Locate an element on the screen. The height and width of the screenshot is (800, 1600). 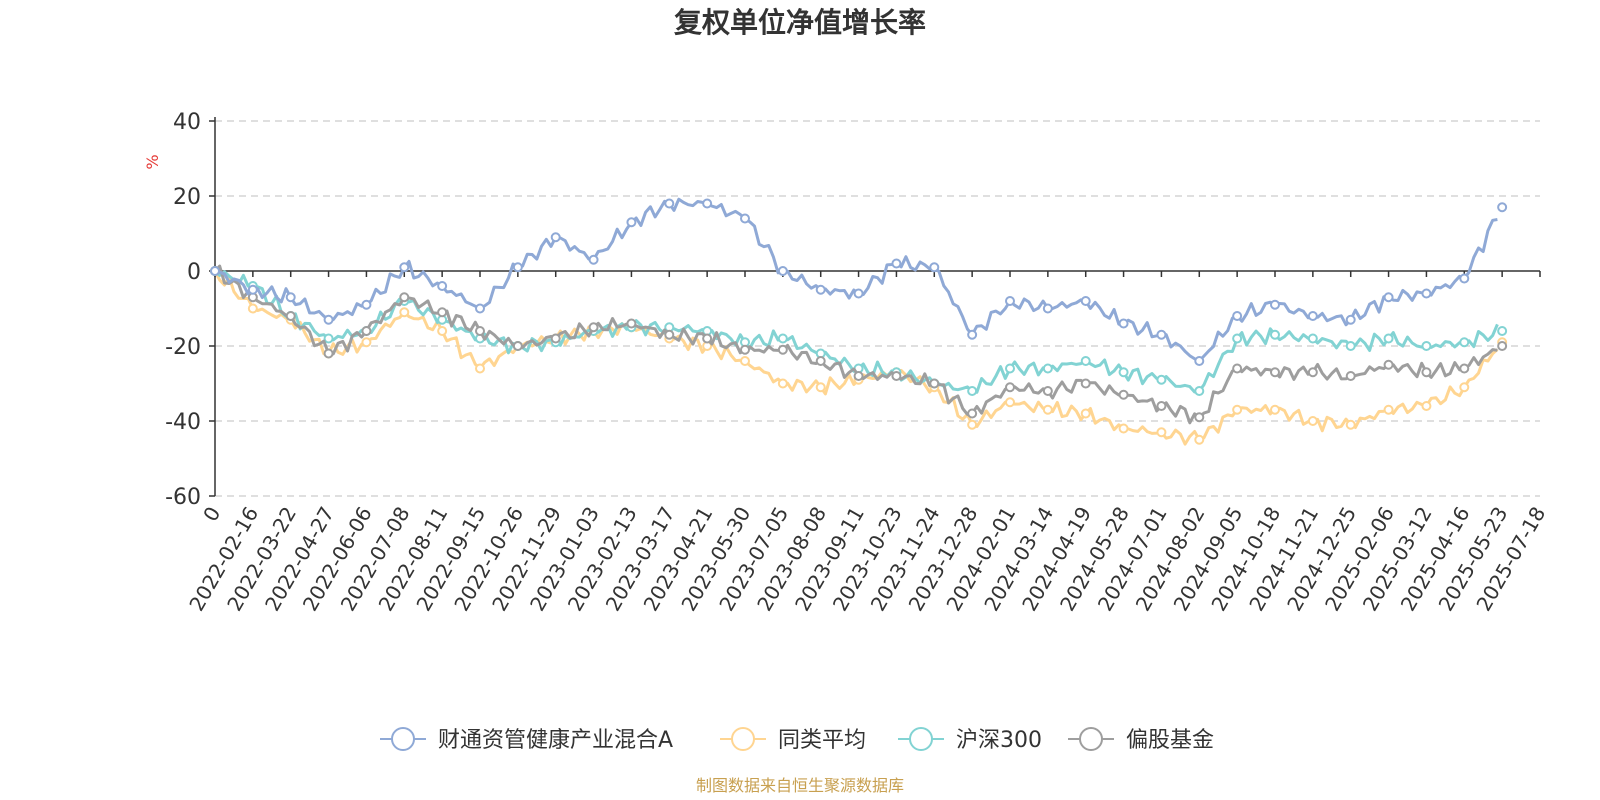
legend-item: 偏股基金 is located at coordinates (1141, 740).